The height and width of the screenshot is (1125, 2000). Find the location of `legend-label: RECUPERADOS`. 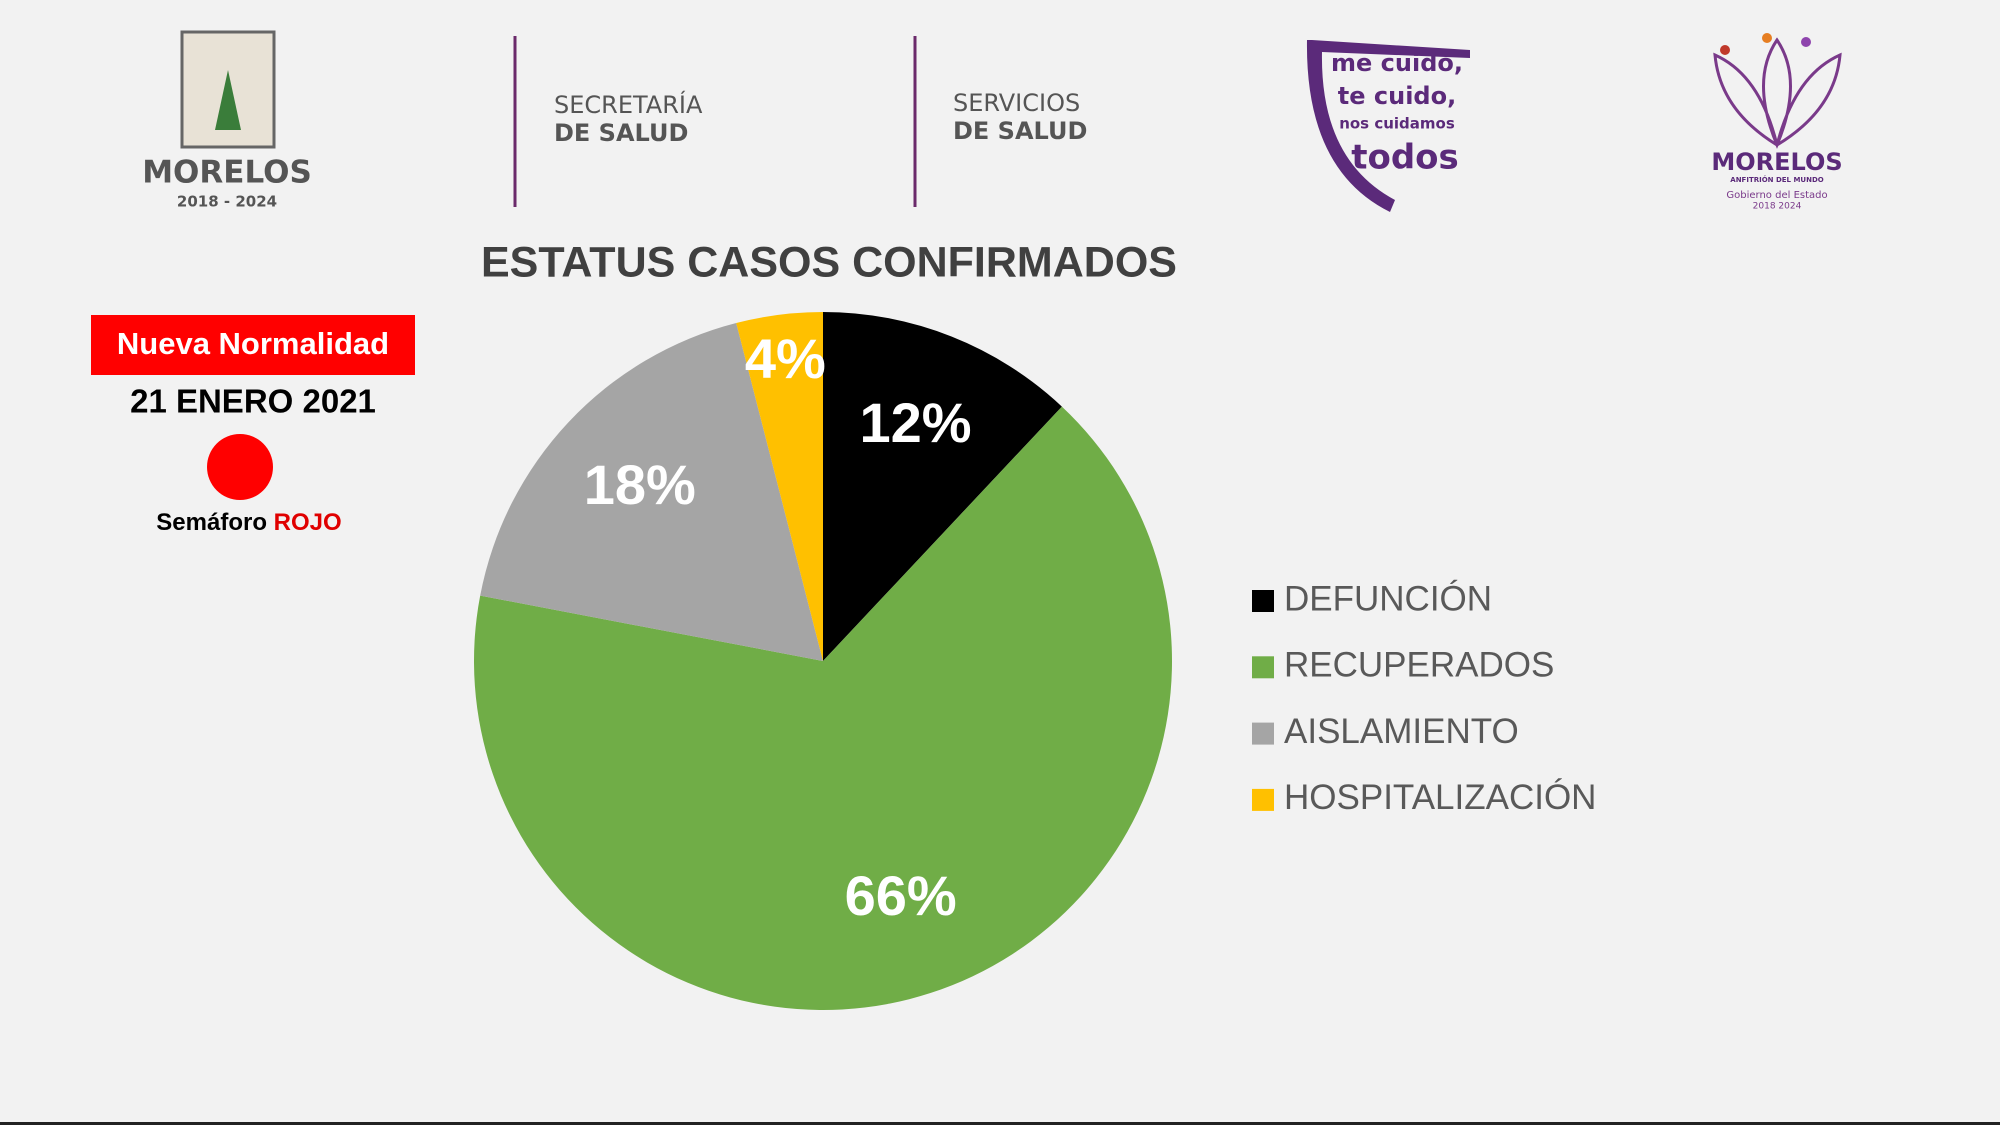

legend-label: RECUPERADOS is located at coordinates (1419, 665).